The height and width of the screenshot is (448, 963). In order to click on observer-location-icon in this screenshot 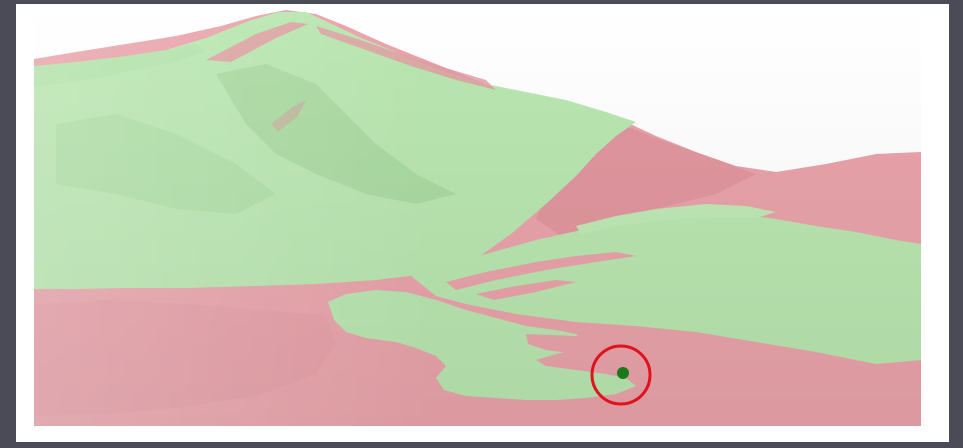, I will do `click(623, 373)`.